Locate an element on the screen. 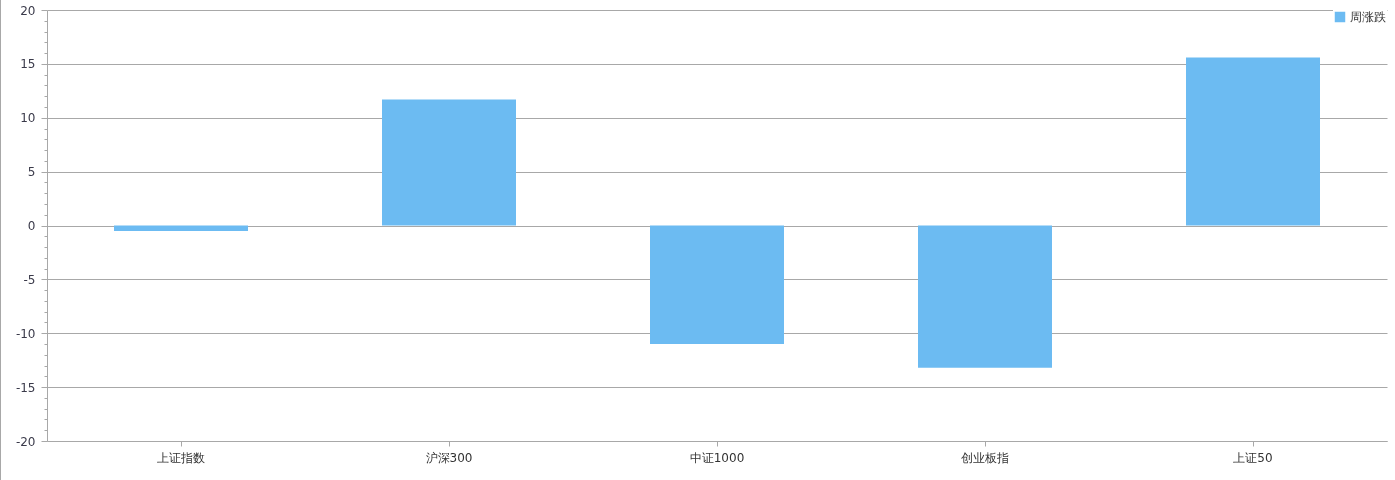 Image resolution: width=1395 pixels, height=480 pixels. y-tick-label: -15 is located at coordinates (25, 387).